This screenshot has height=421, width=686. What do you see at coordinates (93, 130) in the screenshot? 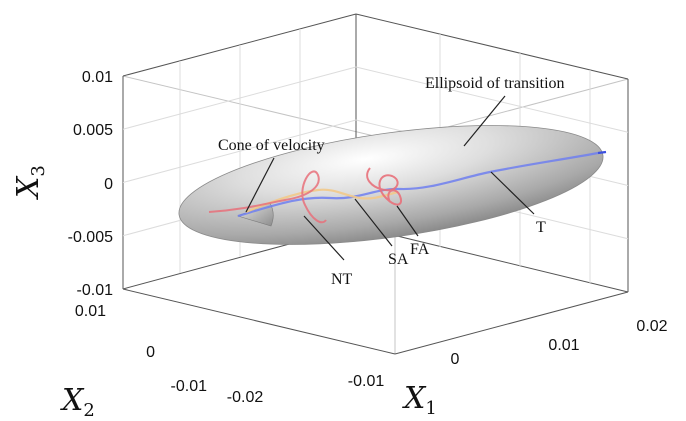
I see `z-tick-label: 0.005` at bounding box center [93, 130].